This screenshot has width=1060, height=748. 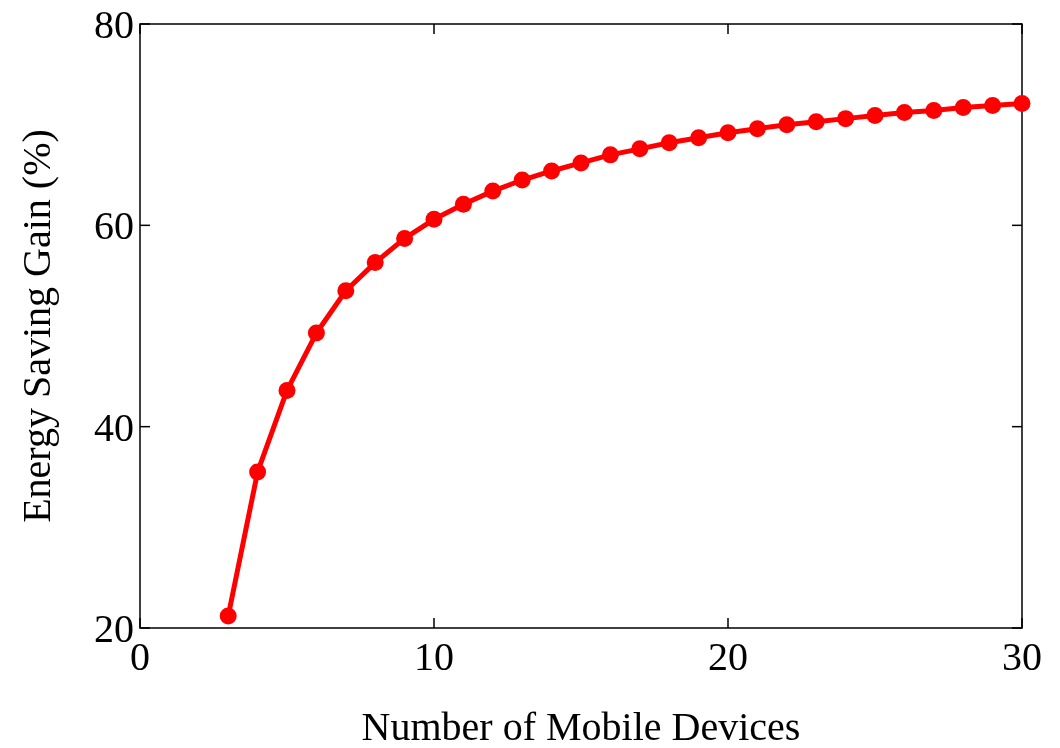 What do you see at coordinates (728, 656) in the screenshot?
I see `x-tick-label: 20` at bounding box center [728, 656].